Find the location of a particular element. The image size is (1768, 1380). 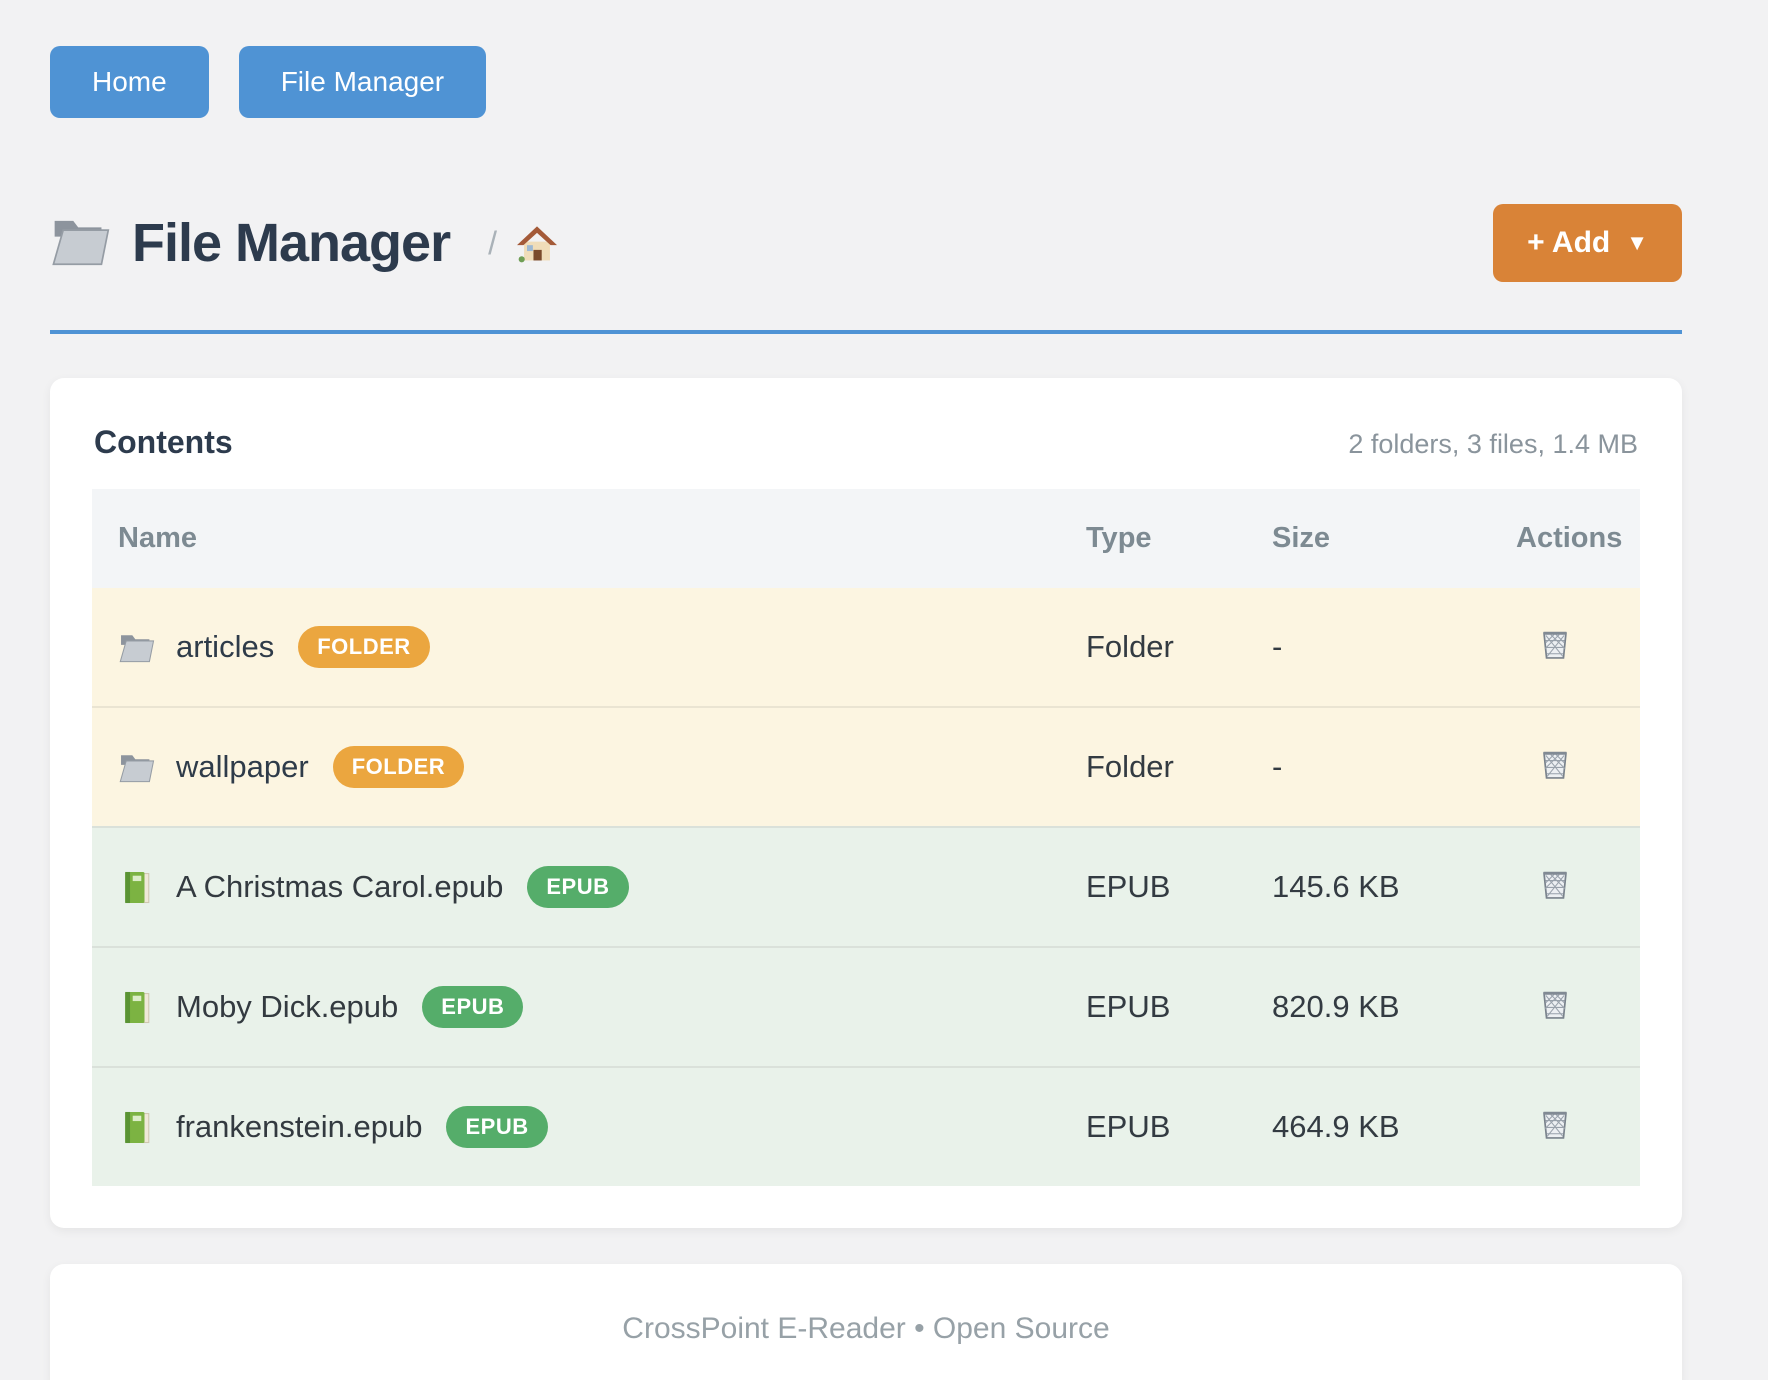

contents-summary: 2 folders, 3 files, 1.4 MB is located at coordinates (1493, 444).